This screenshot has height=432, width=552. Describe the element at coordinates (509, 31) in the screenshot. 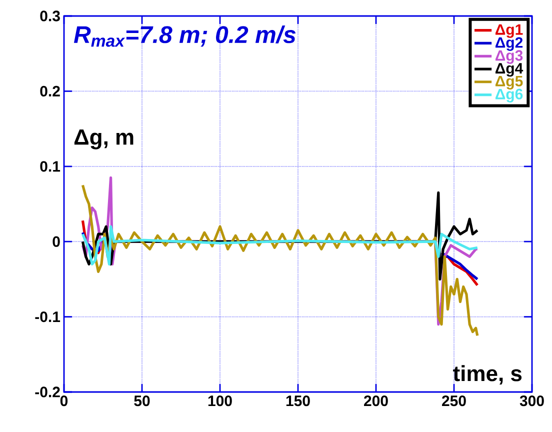

I see `legend-label: Δg1` at that location.